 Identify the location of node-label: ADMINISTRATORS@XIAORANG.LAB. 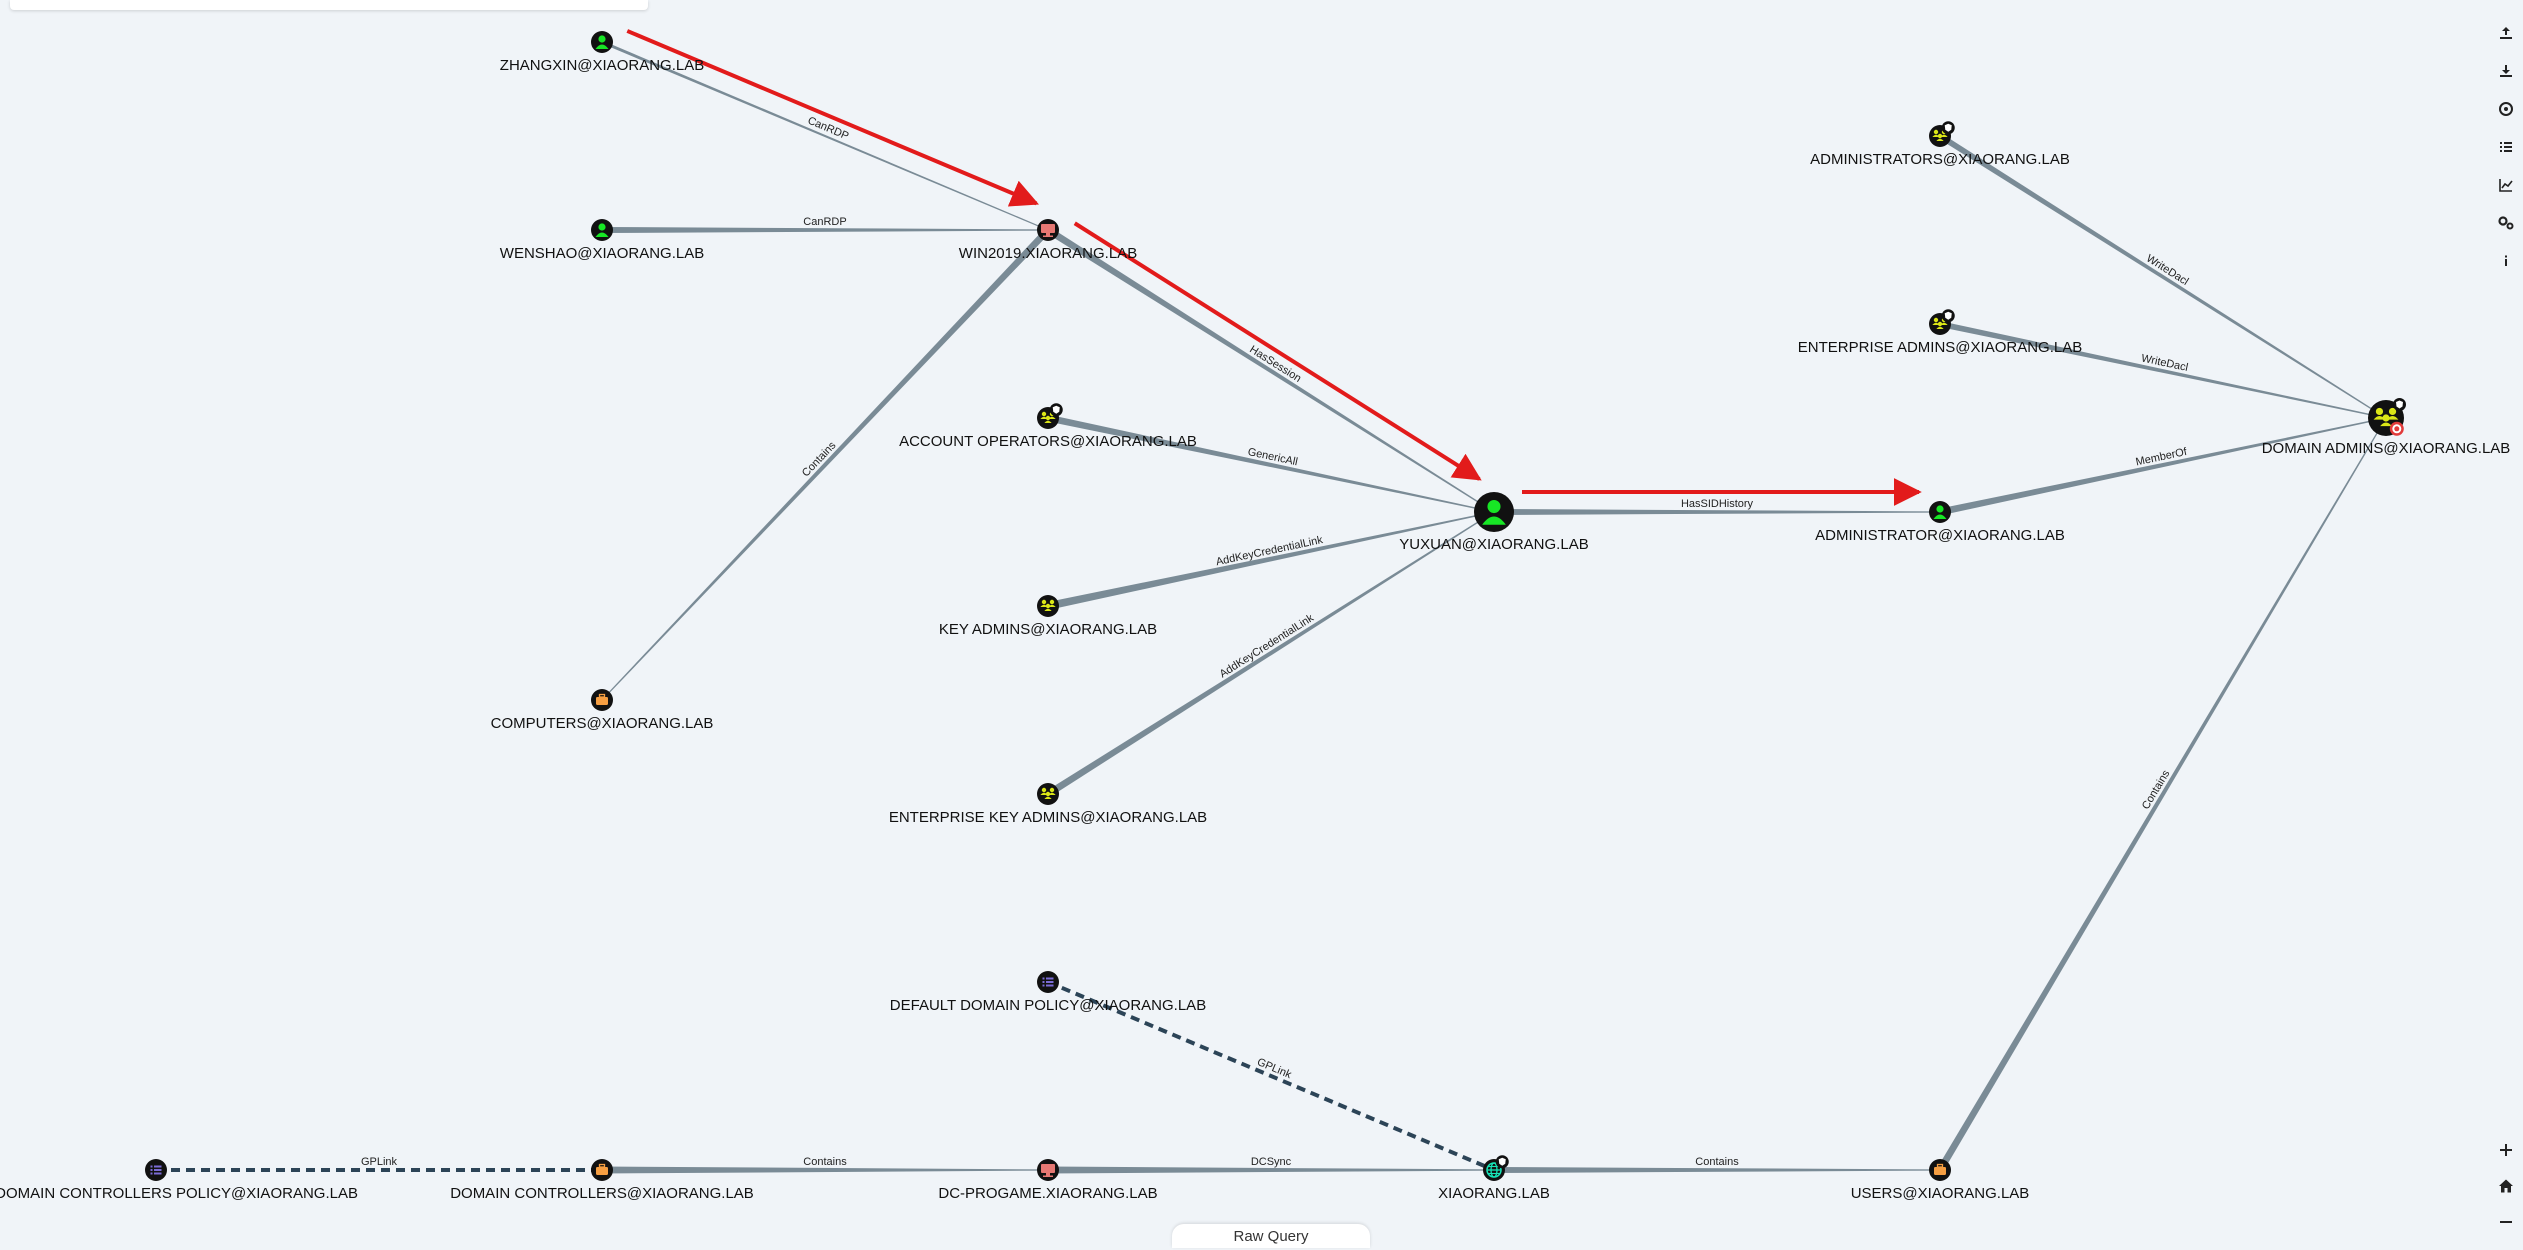
(1940, 159).